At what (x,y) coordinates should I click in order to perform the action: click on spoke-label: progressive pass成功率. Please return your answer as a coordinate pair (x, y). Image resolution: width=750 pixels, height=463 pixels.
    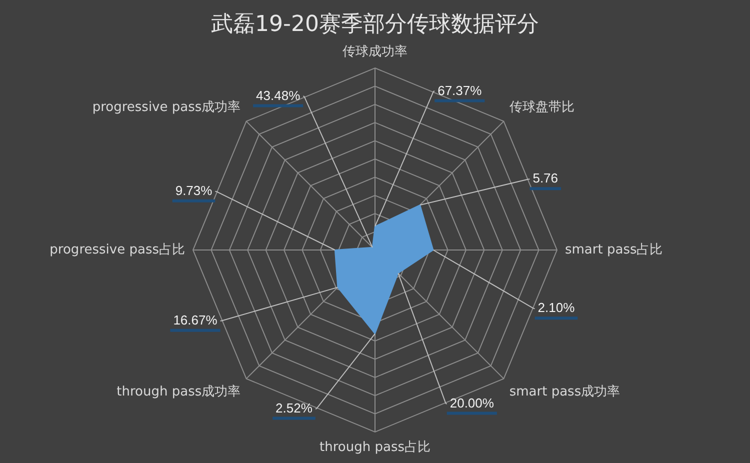
    Looking at the image, I should click on (166, 107).